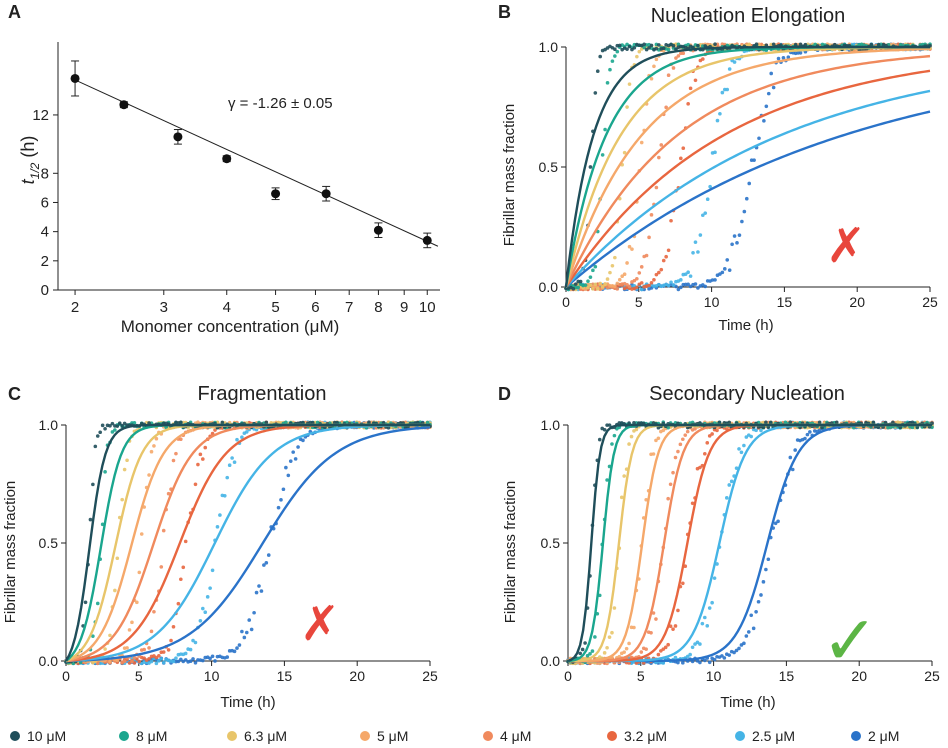 This screenshot has height=748, width=948. Describe the element at coordinates (45, 232) in the screenshot. I see `panel-a-y-tick-label: 4` at that location.